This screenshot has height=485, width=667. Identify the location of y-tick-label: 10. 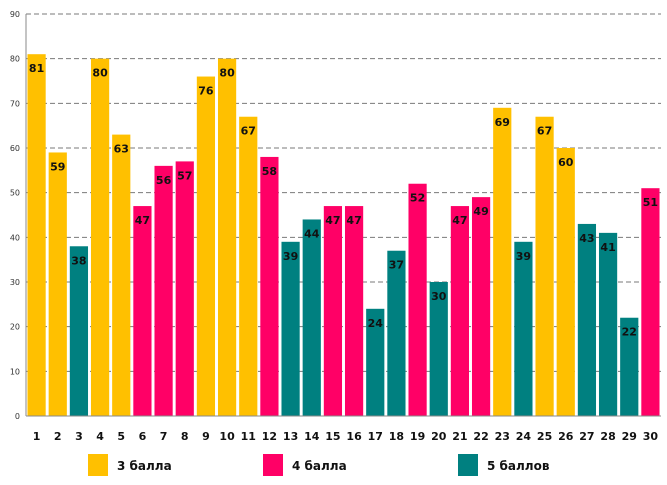
(15, 371).